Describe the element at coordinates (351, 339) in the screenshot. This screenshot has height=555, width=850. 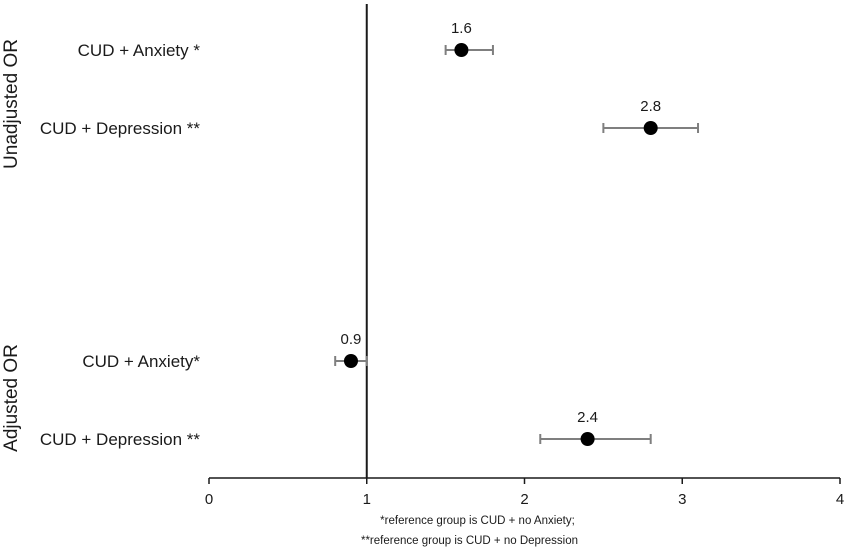
I see `value-label: 0.9` at that location.